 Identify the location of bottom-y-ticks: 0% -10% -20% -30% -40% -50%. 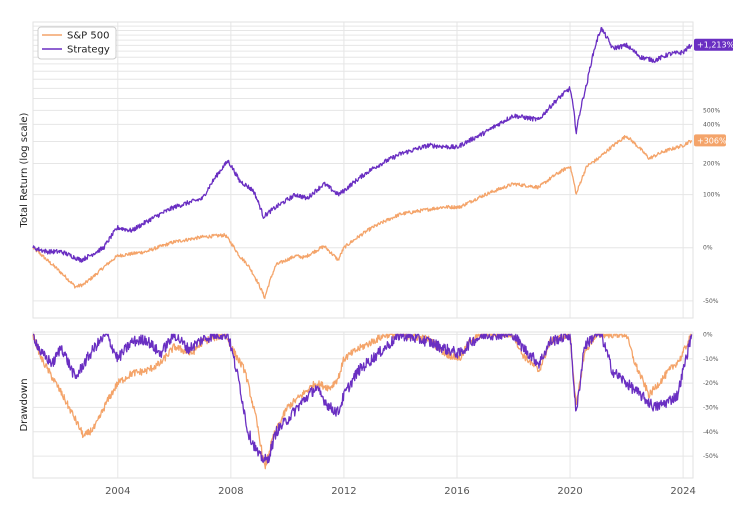
(711, 395).